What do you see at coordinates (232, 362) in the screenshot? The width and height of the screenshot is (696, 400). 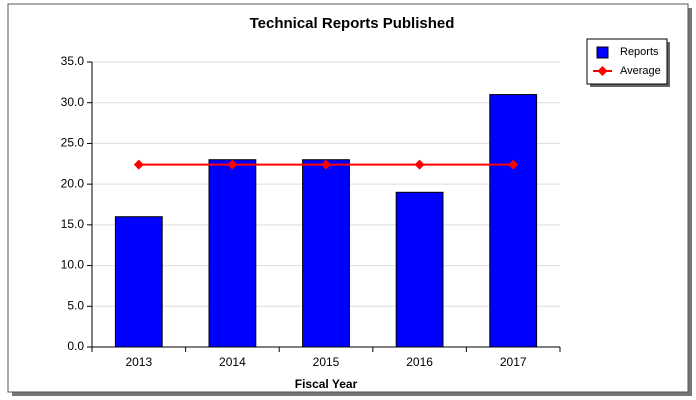 I see `x-tick-label: 2014` at bounding box center [232, 362].